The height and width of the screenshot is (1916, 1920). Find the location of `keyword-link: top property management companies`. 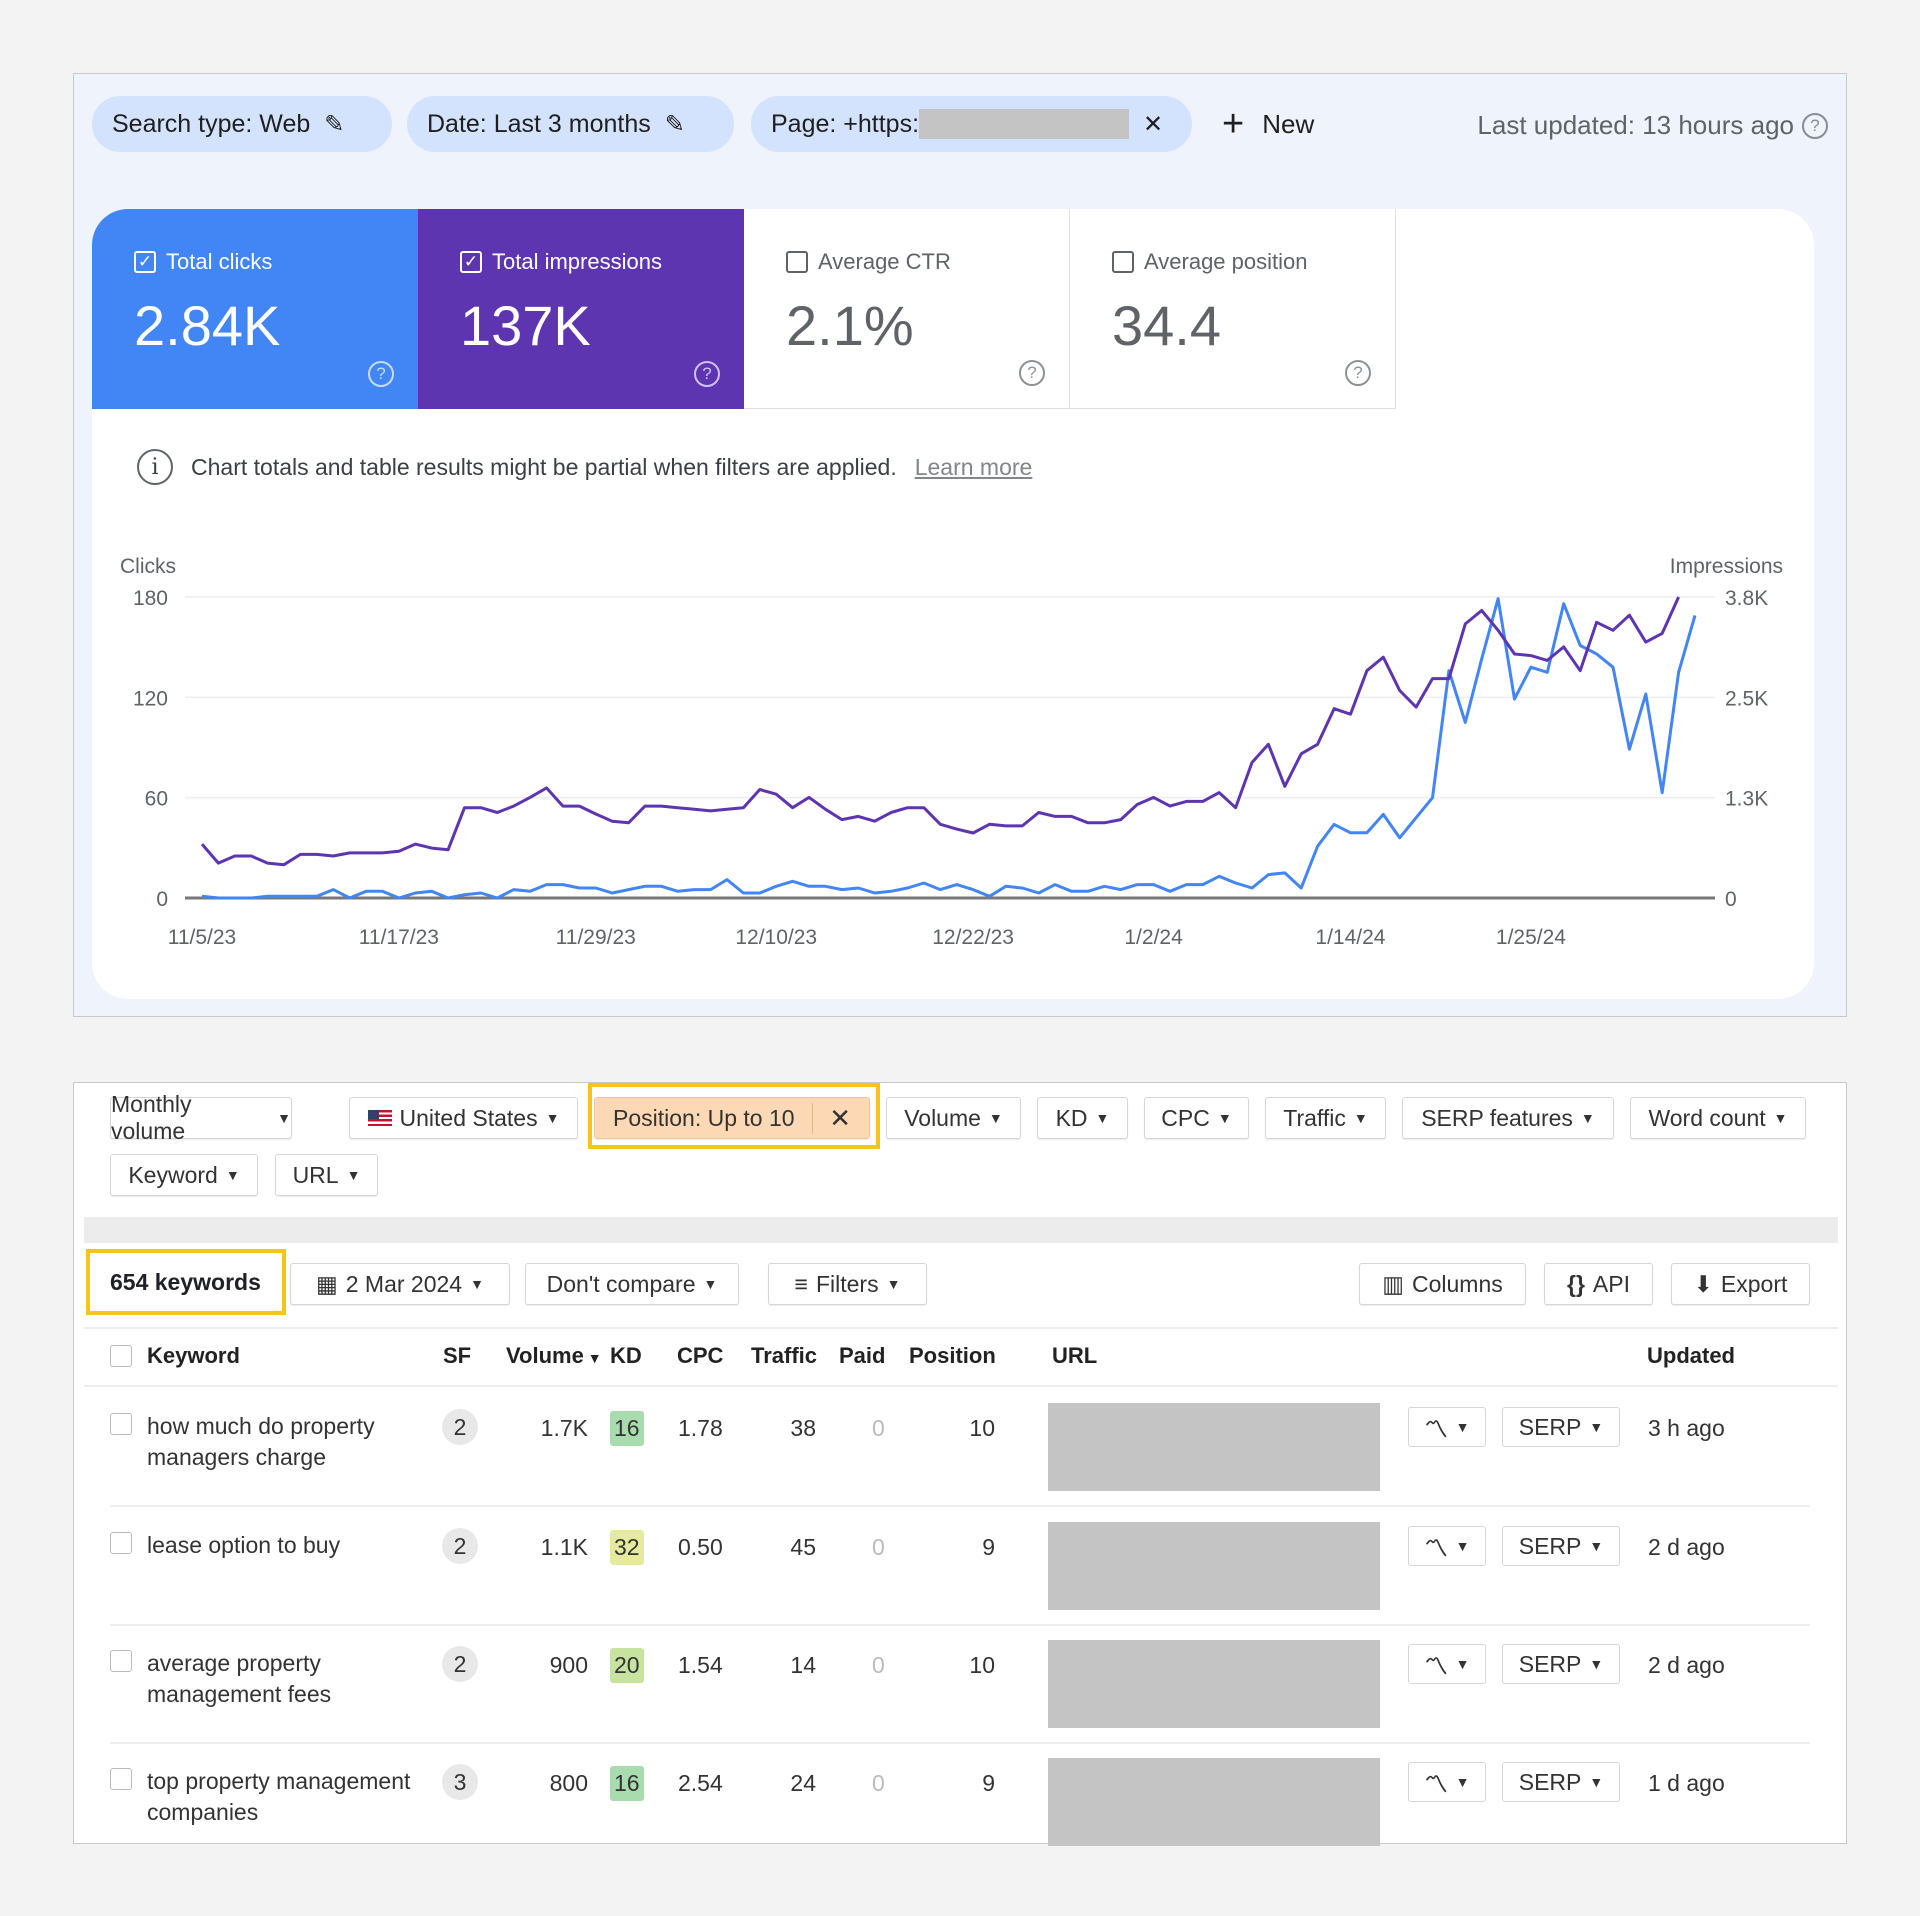

keyword-link: top property management companies is located at coordinates (279, 1796).